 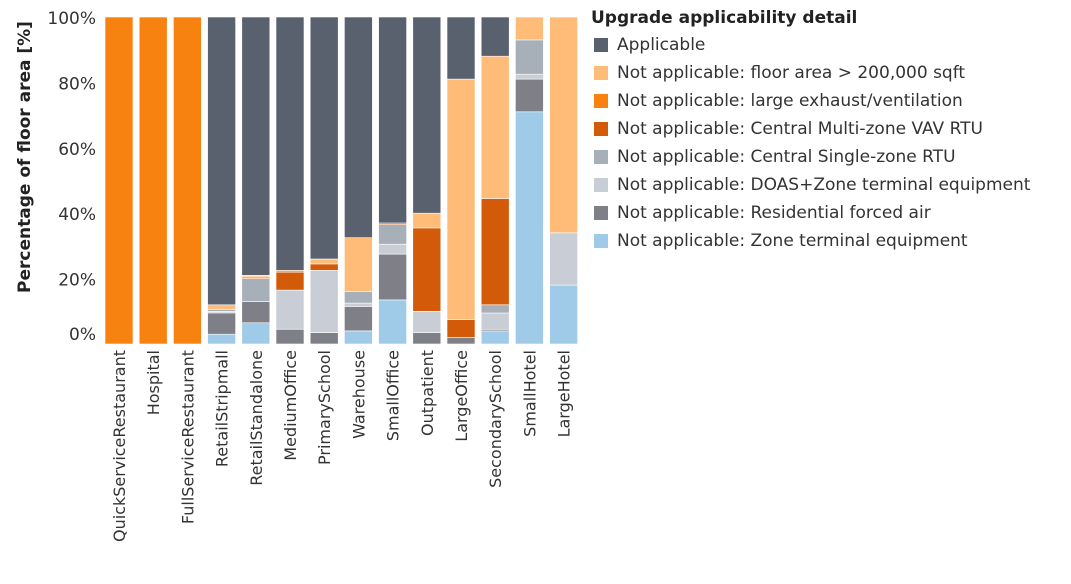 I want to click on y-tick-label: 40%, so click(x=77, y=215).